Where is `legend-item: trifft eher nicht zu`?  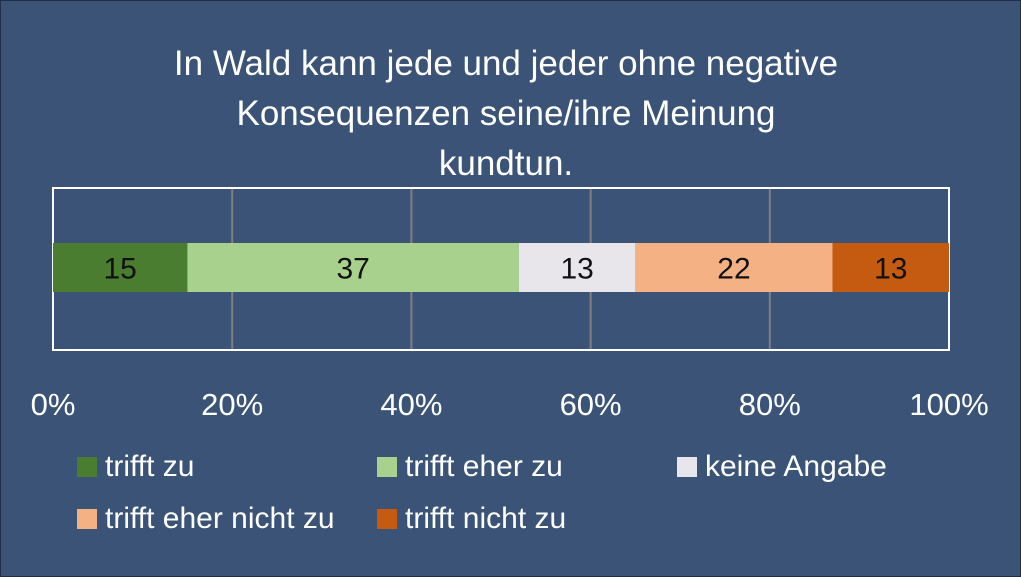
legend-item: trifft eher nicht zu is located at coordinates (206, 519).